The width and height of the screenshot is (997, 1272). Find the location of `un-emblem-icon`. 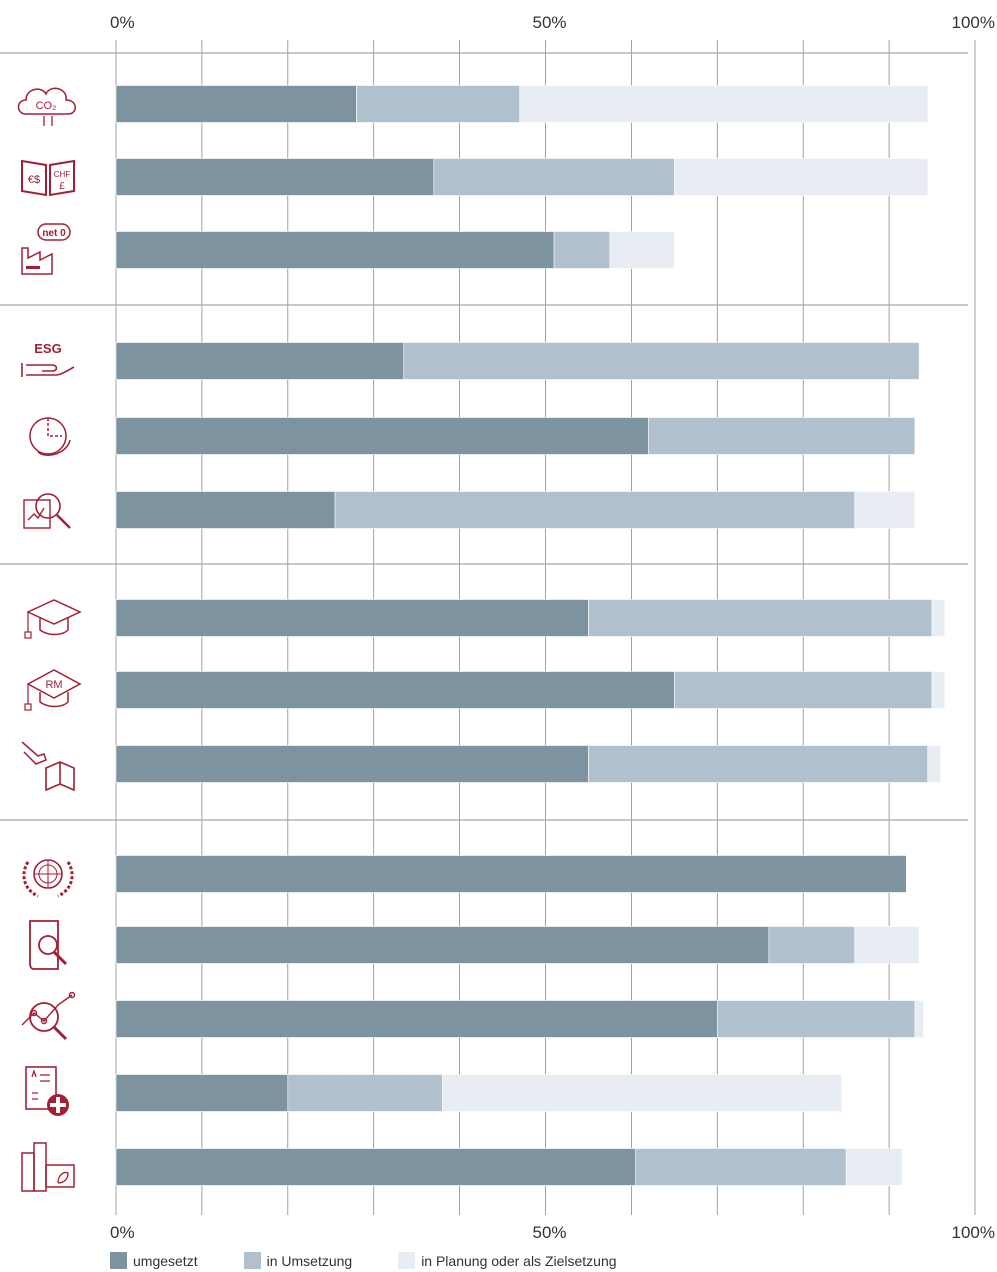

un-emblem-icon is located at coordinates (48, 878).